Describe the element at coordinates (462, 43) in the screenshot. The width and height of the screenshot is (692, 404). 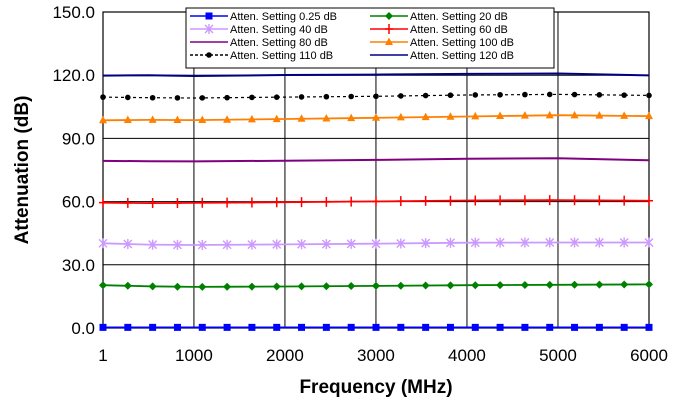
I see `legend-label: Atten. Setting 100 dB` at that location.